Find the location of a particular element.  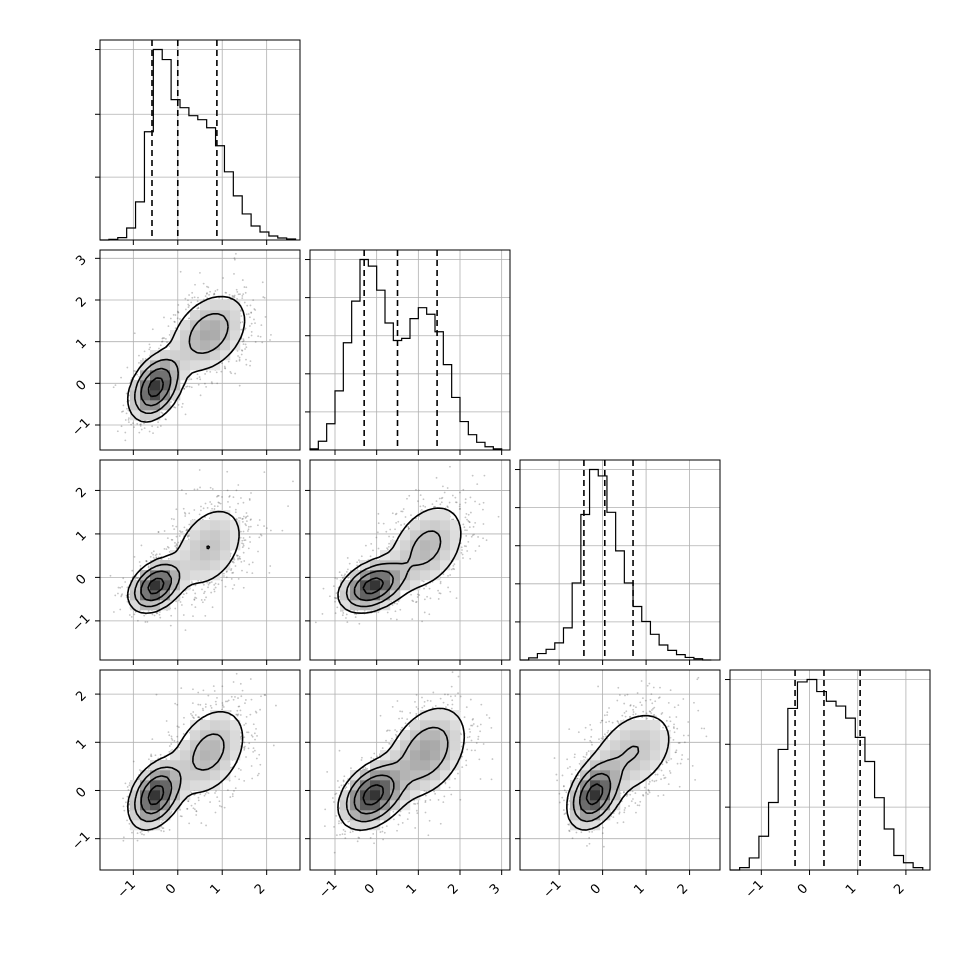

ytick-label-1-3: 2 is located at coordinates (81, 302).